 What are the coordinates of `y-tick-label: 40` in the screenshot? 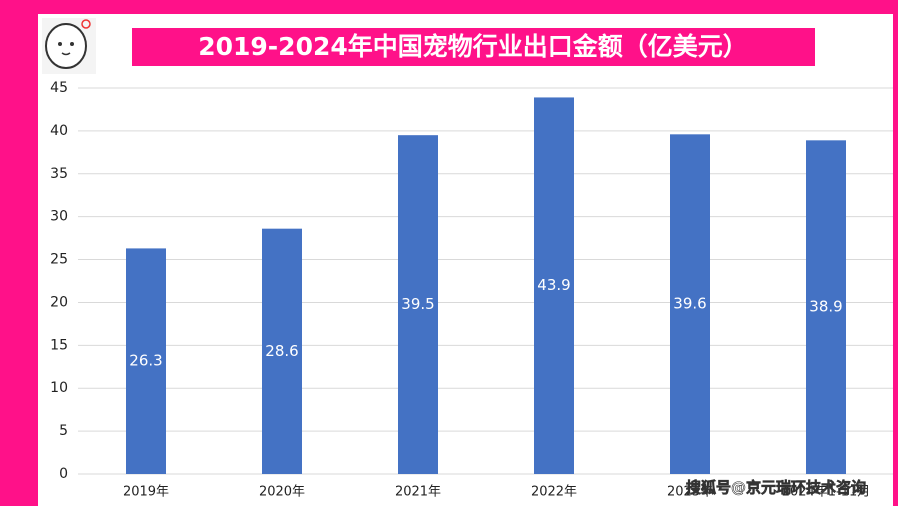 It's located at (59, 131).